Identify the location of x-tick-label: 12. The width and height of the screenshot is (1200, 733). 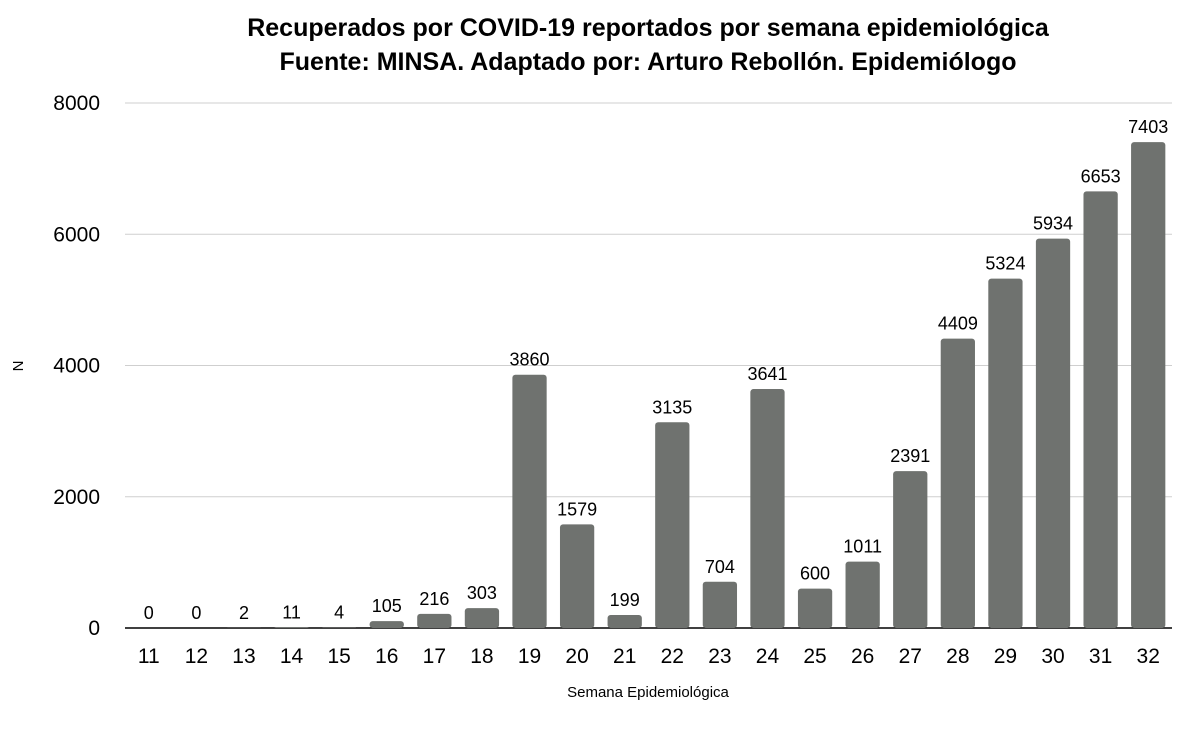
(196, 656).